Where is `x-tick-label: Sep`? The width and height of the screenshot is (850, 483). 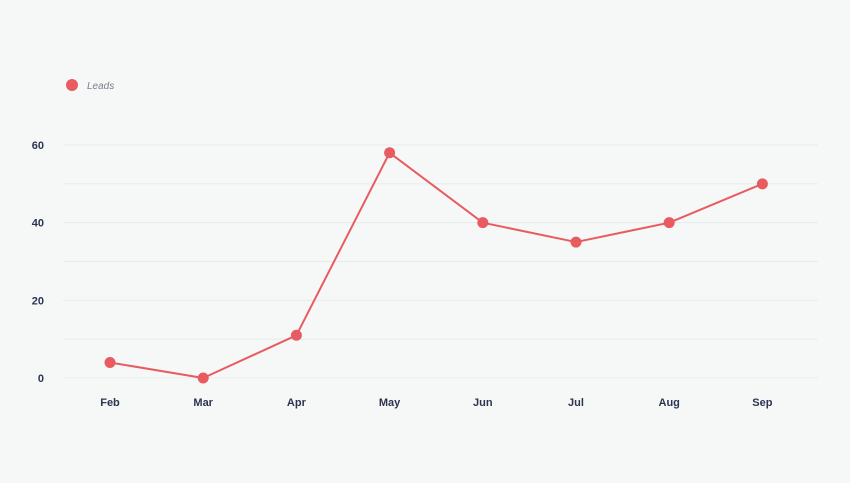 x-tick-label: Sep is located at coordinates (762, 403).